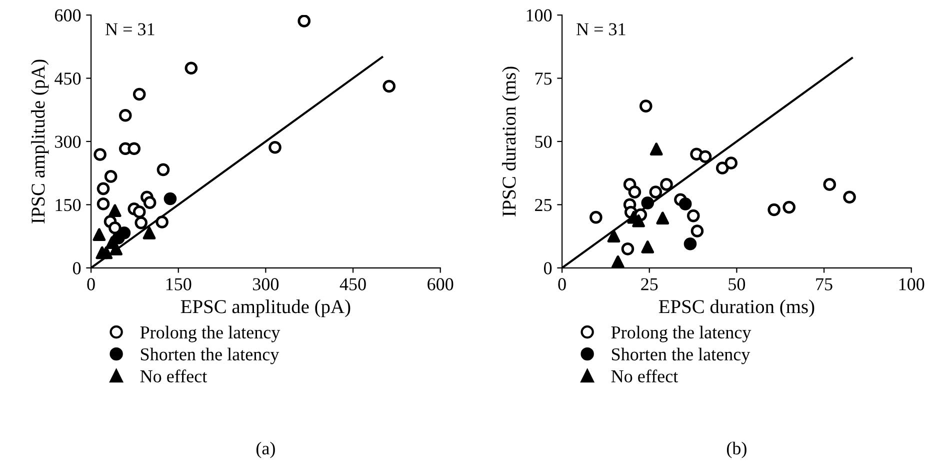  What do you see at coordinates (353, 284) in the screenshot?
I see `x-tick-label: 450` at bounding box center [353, 284].